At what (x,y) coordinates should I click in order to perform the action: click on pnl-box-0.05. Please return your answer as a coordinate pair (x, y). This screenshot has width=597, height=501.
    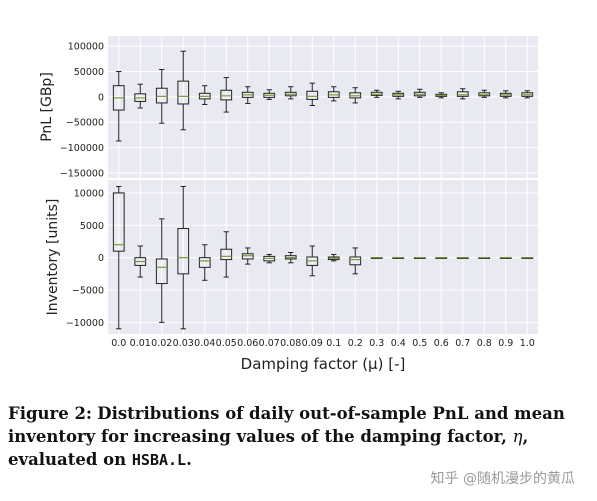
    Looking at the image, I should click on (226, 95).